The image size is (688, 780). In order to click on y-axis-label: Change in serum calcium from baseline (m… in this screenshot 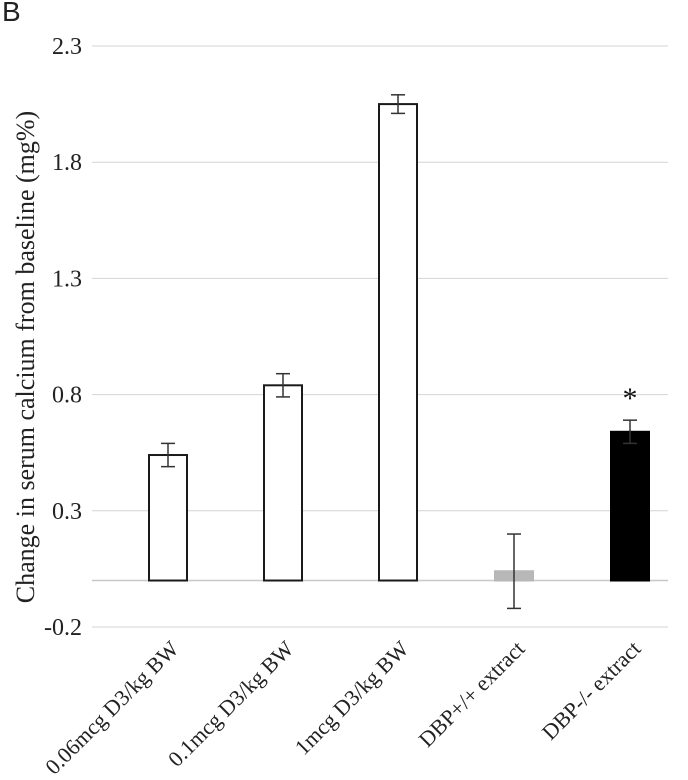, I will do `click(25, 357)`.